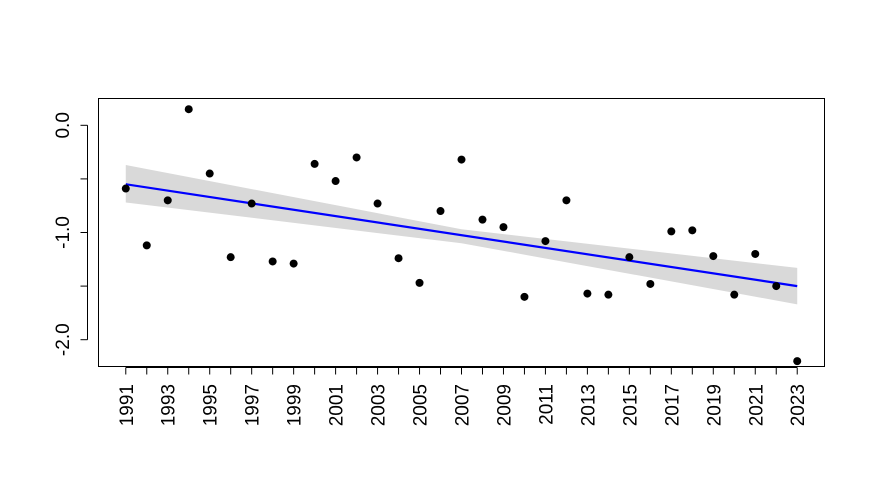 The width and height of the screenshot is (875, 488). Describe the element at coordinates (714, 405) in the screenshot. I see `x-tick-label: 2019` at that location.